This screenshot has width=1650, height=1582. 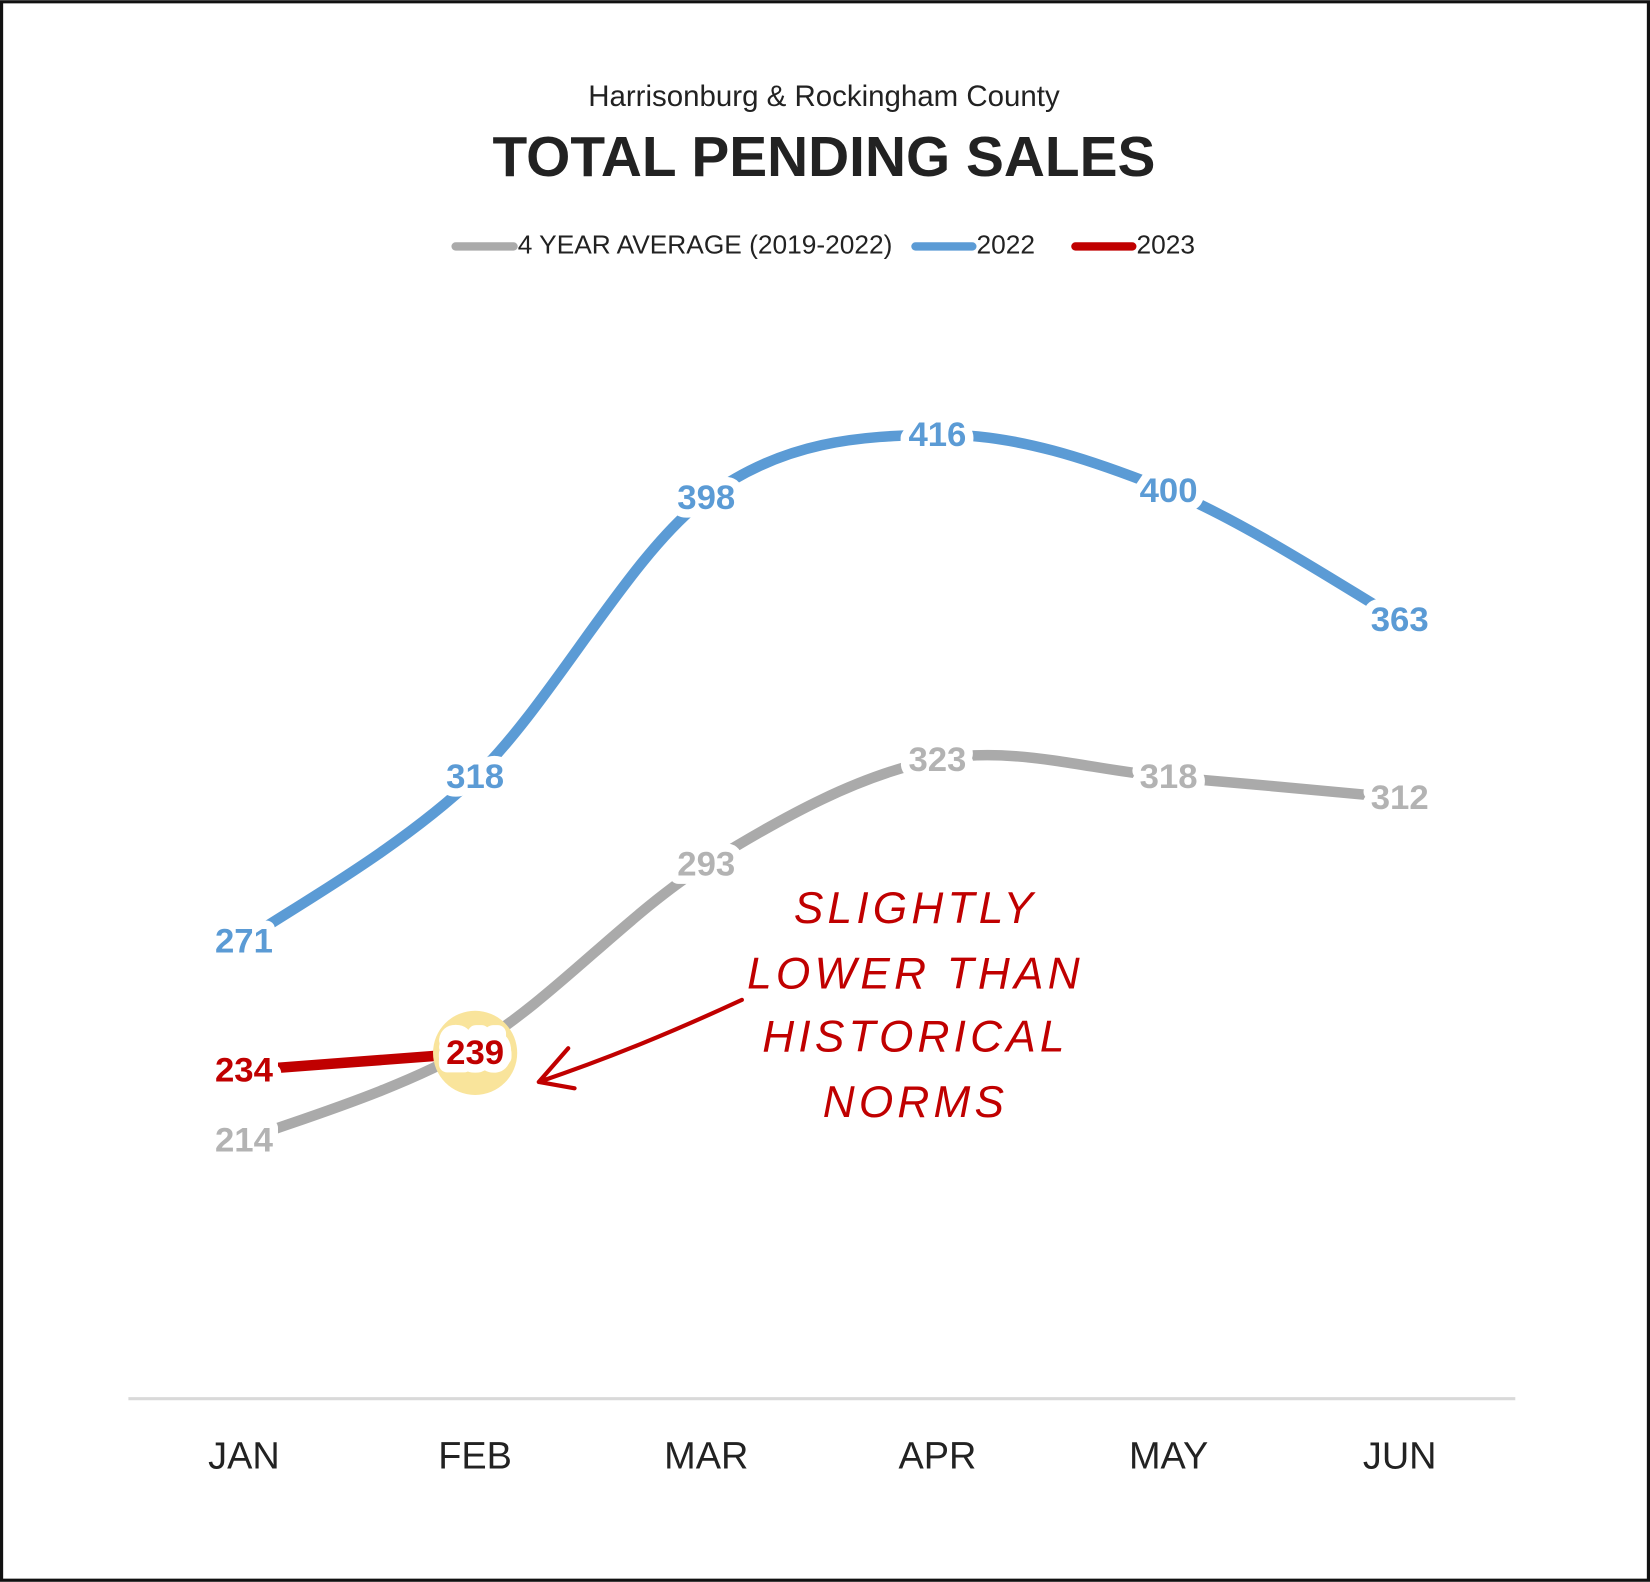 I want to click on x-tick-label: FEB, so click(x=475, y=1457).